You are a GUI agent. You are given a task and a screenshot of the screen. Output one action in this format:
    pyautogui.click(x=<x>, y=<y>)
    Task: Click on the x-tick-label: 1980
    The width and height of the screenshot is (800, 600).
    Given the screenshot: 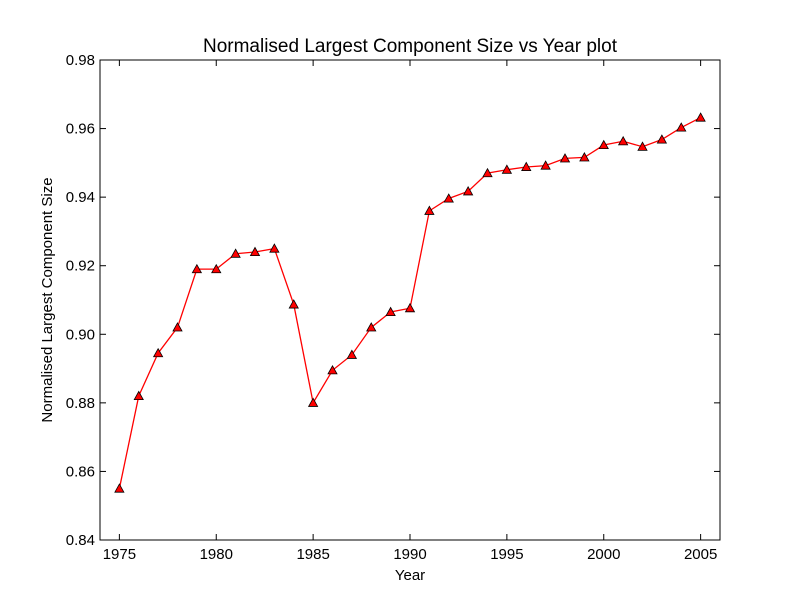 What is the action you would take?
    pyautogui.click(x=216, y=554)
    